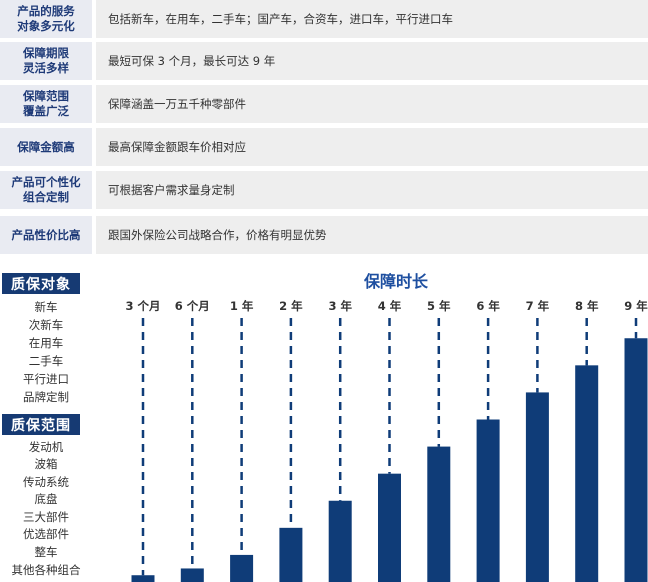 The width and height of the screenshot is (648, 582). Describe the element at coordinates (46, 379) in the screenshot. I see `list-item: 平行进口` at that location.